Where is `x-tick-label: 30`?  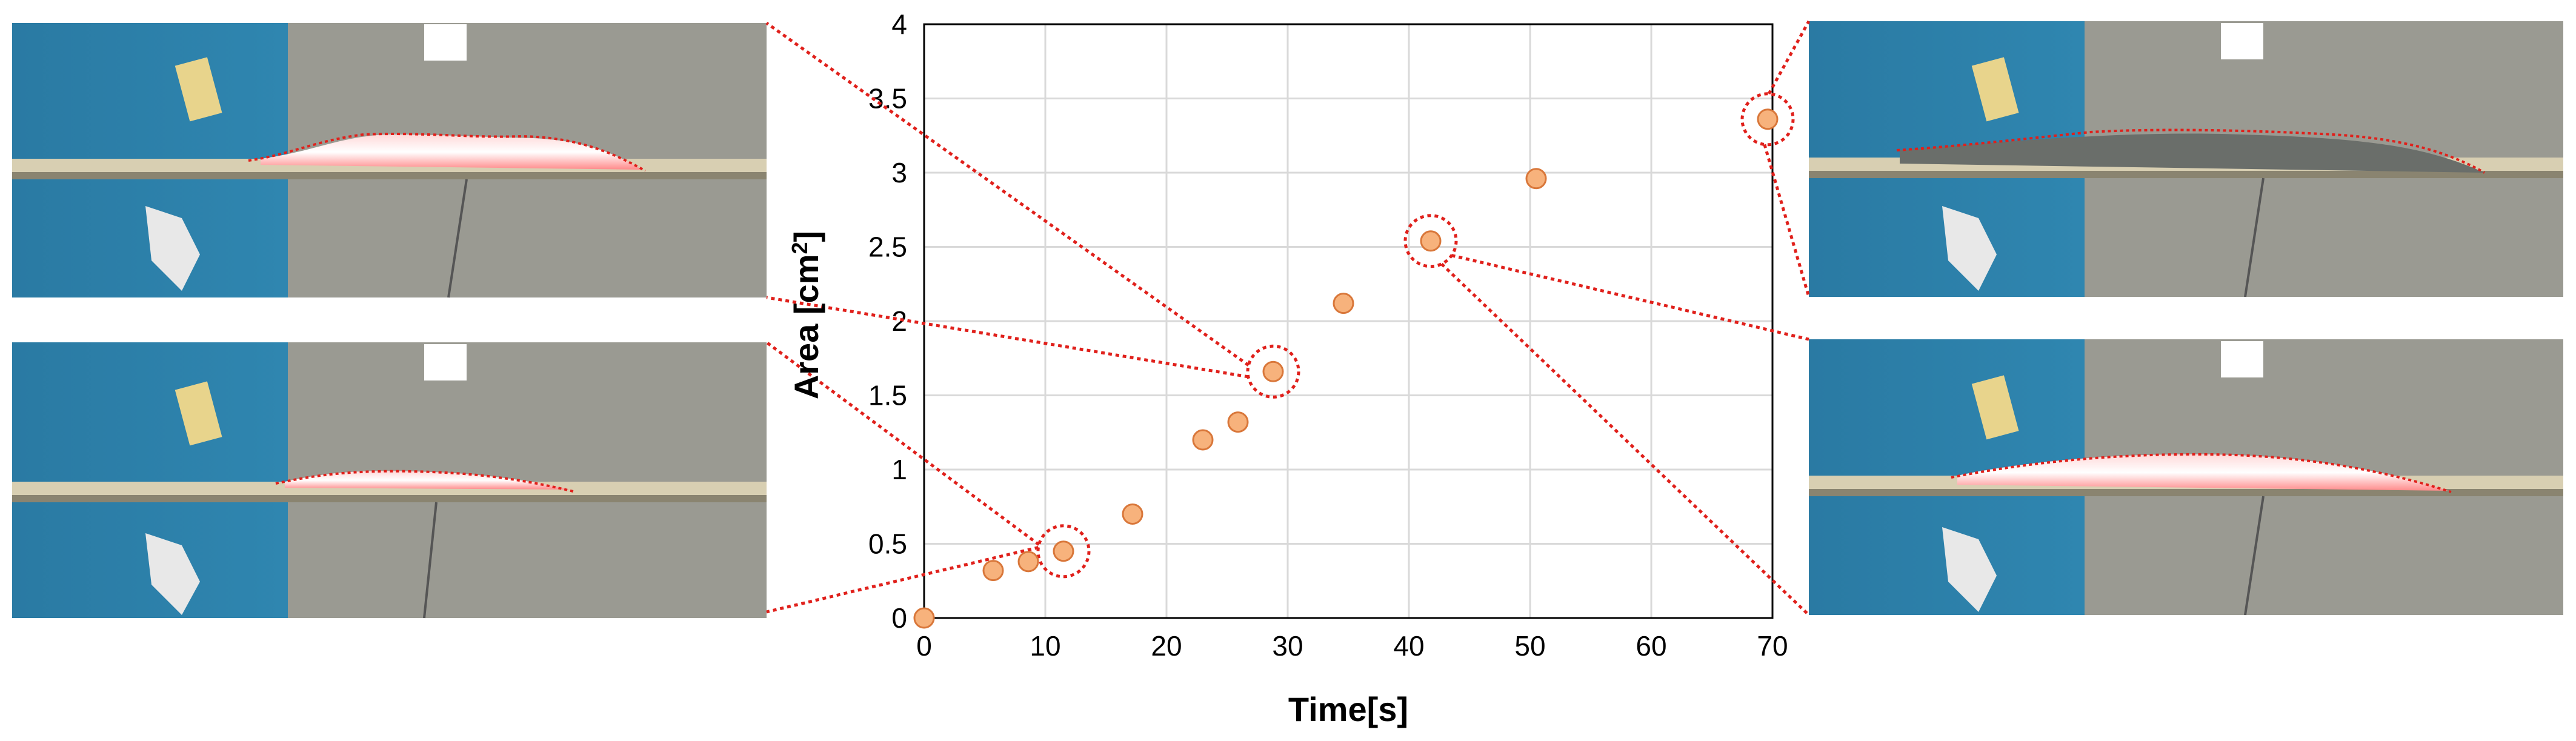 x-tick-label: 30 is located at coordinates (1287, 646).